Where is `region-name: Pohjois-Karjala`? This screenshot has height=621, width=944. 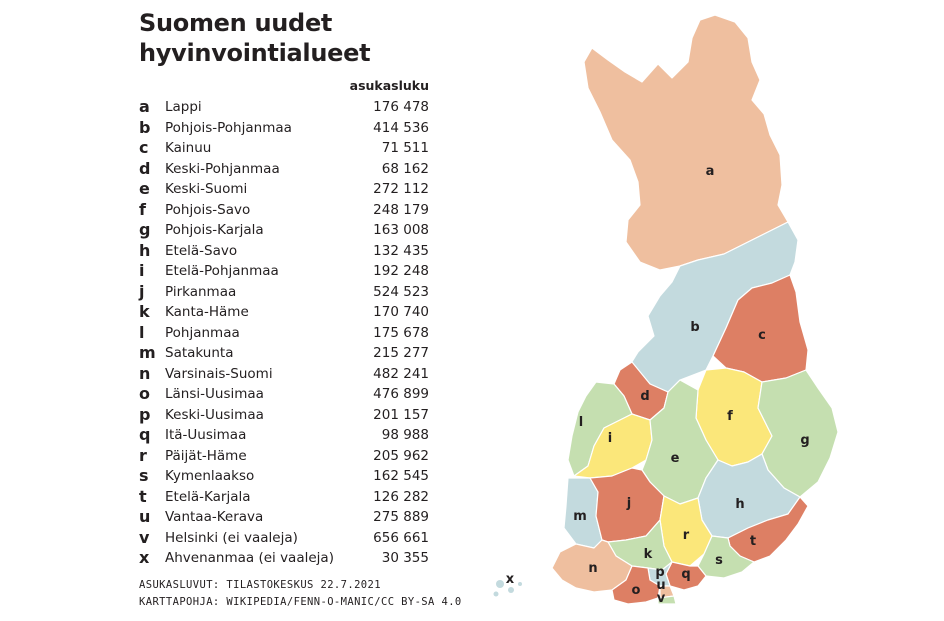 region-name: Pohjois-Karjala is located at coordinates (214, 230).